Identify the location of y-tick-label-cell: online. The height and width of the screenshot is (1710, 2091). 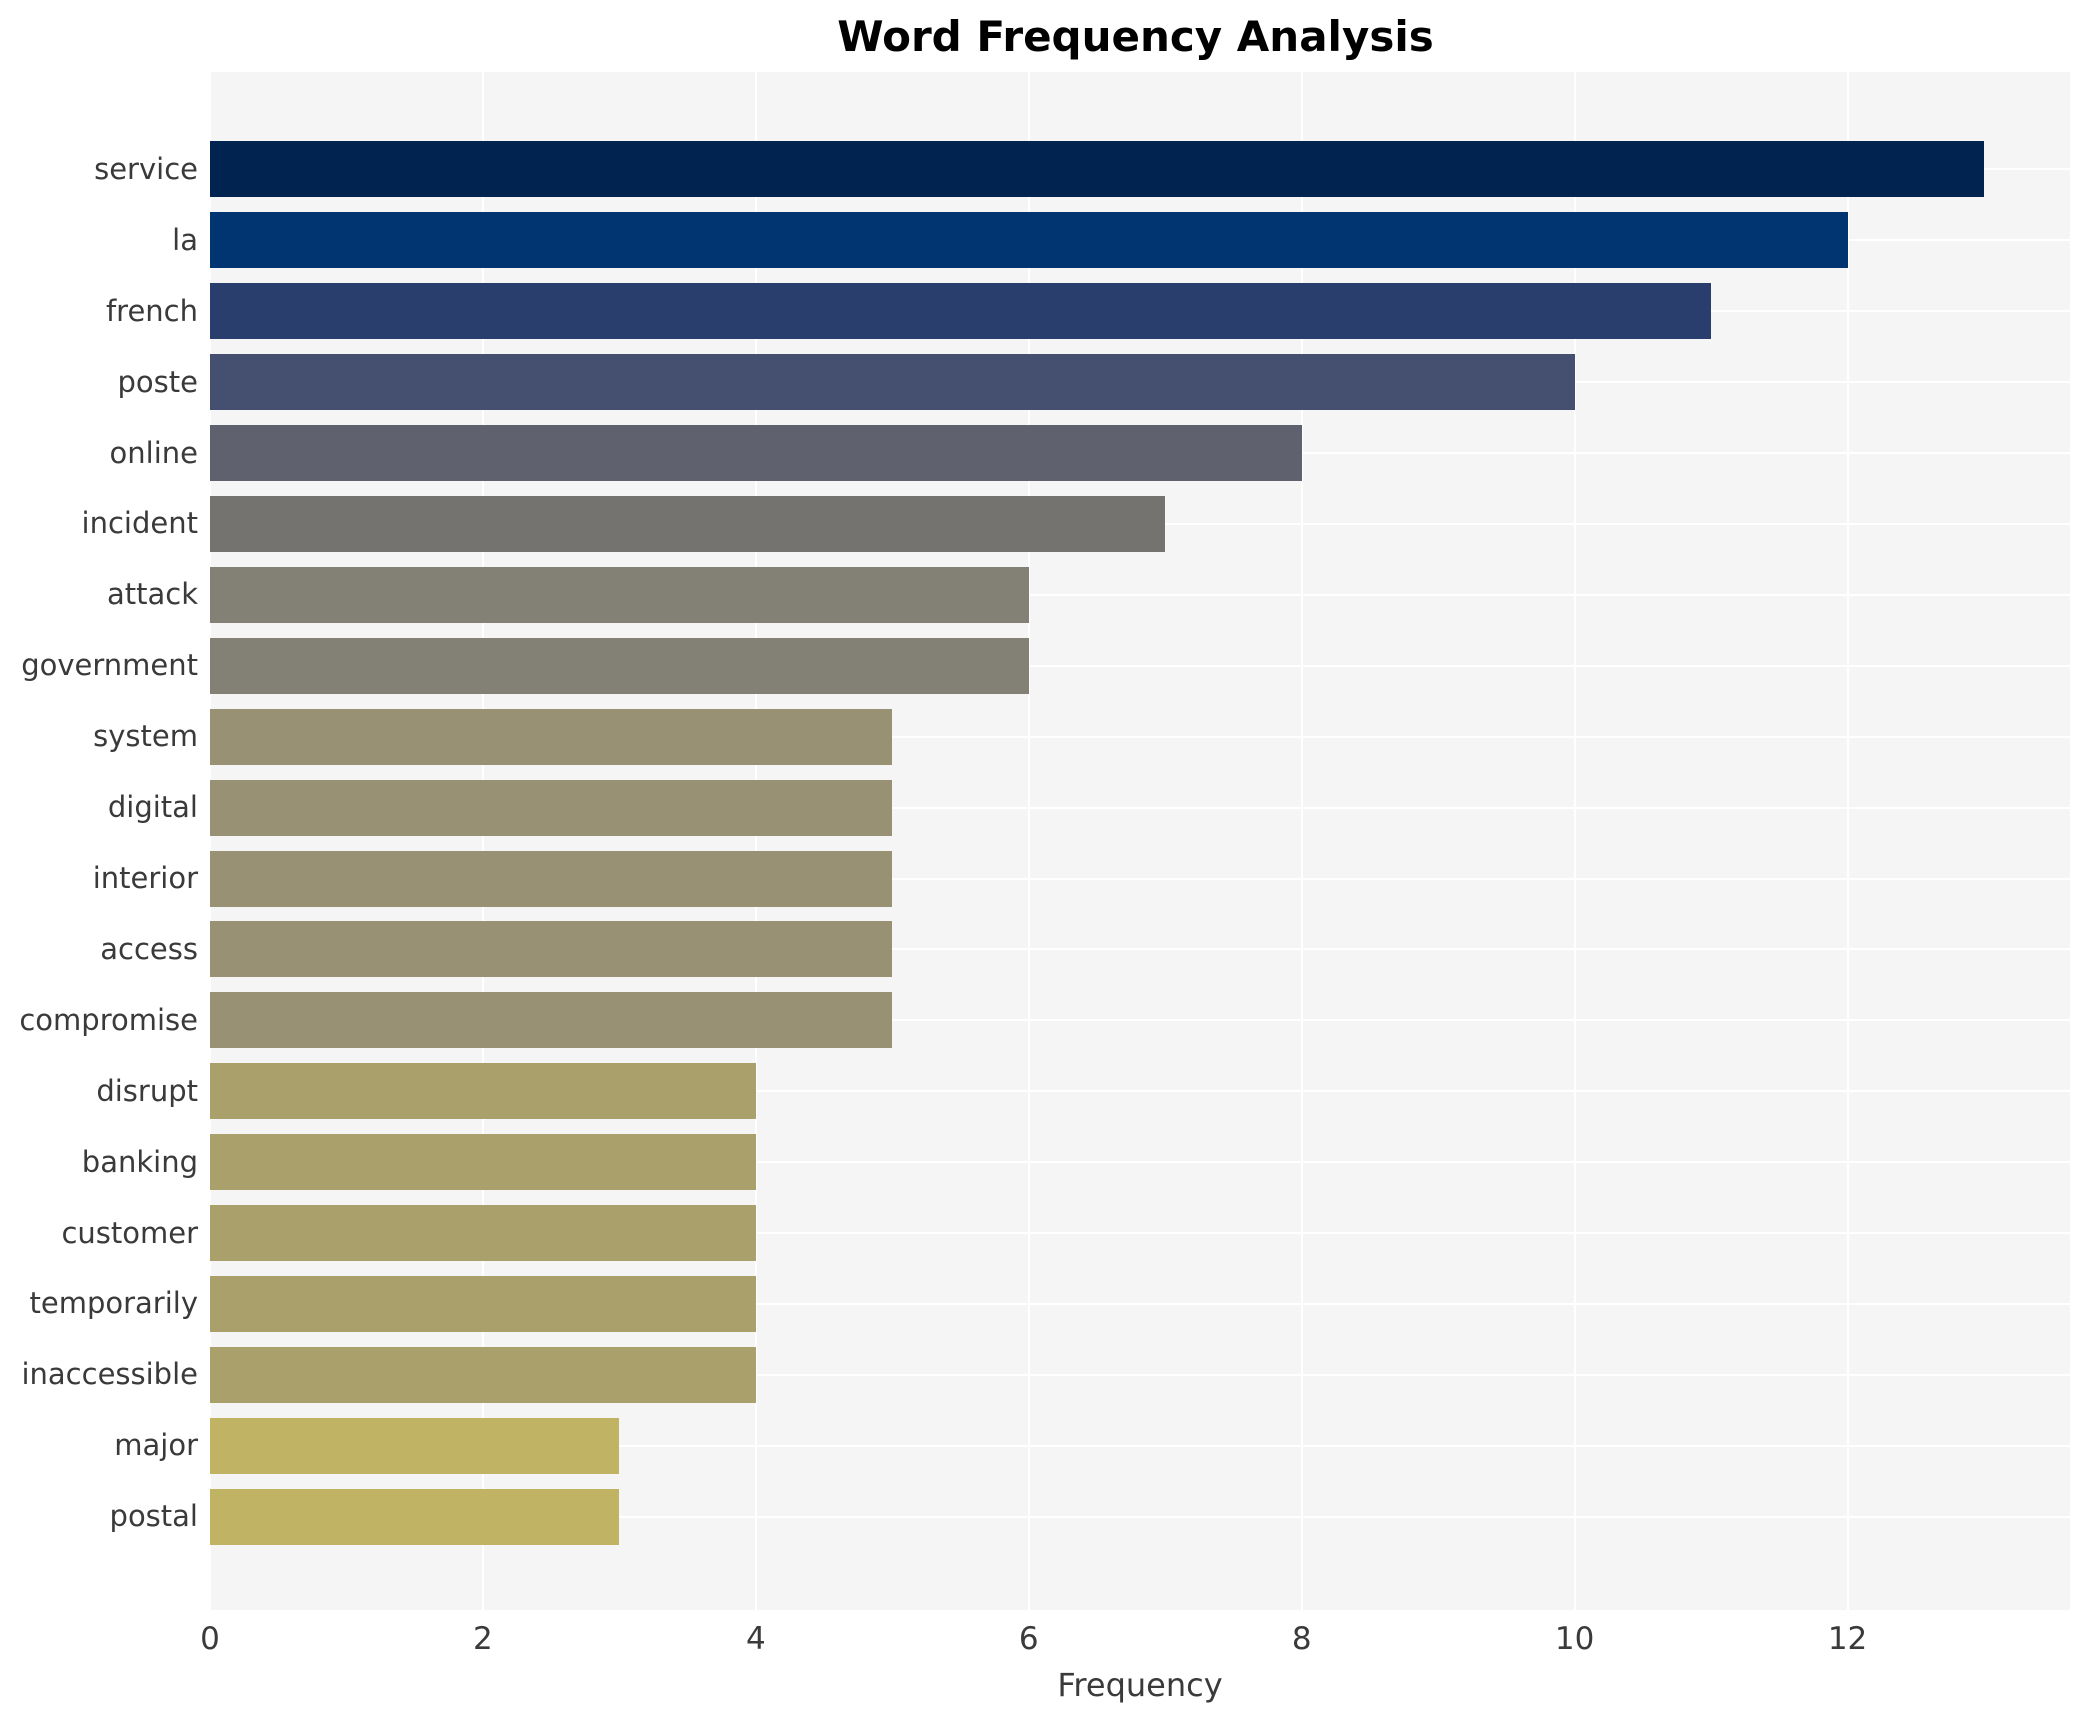
(99, 453).